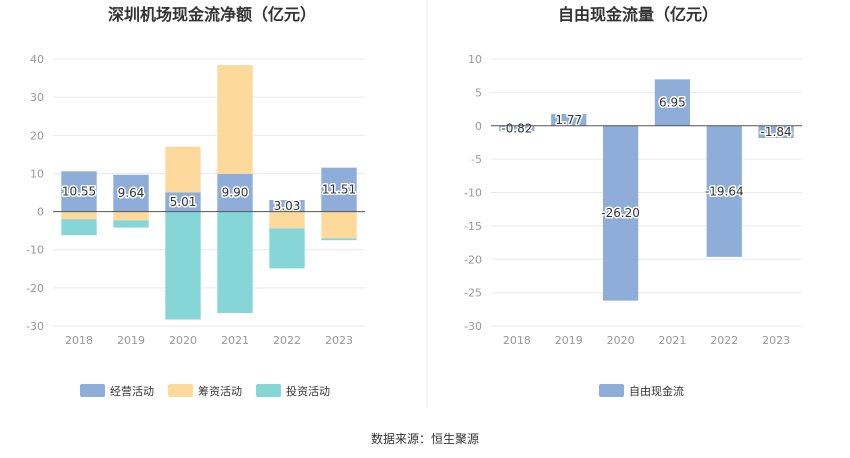 The image size is (850, 458). I want to click on y-tick-label: -25, so click(473, 293).